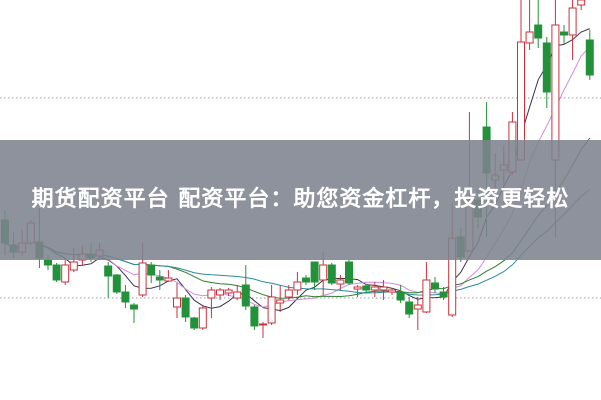  What do you see at coordinates (300, 199) in the screenshot?
I see `banner-title: 期货配资平台 配资平台：助您资金杠杆，投资更轻松` at bounding box center [300, 199].